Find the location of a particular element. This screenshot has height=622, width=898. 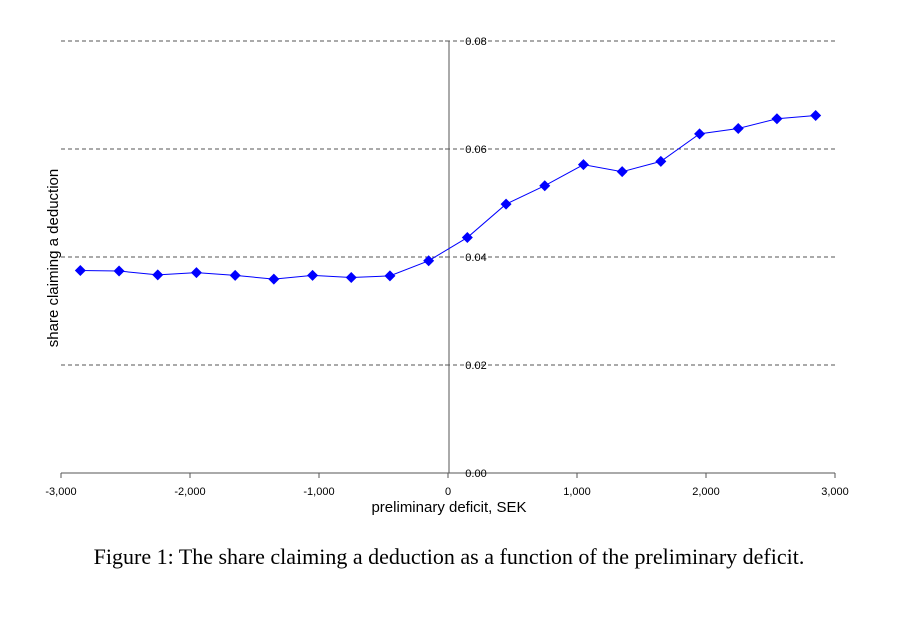

y-tick-label: 0.06 is located at coordinates (475, 150).